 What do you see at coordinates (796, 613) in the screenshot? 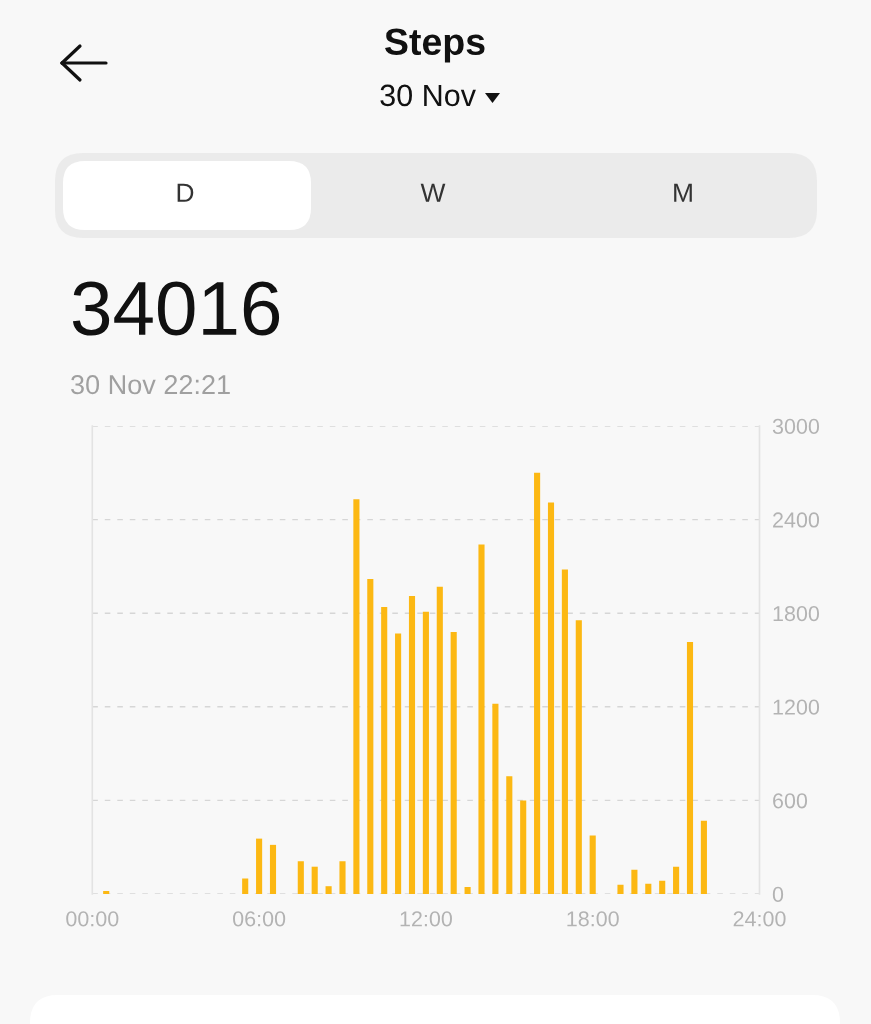
I see `y-tick-label: 1800` at bounding box center [796, 613].